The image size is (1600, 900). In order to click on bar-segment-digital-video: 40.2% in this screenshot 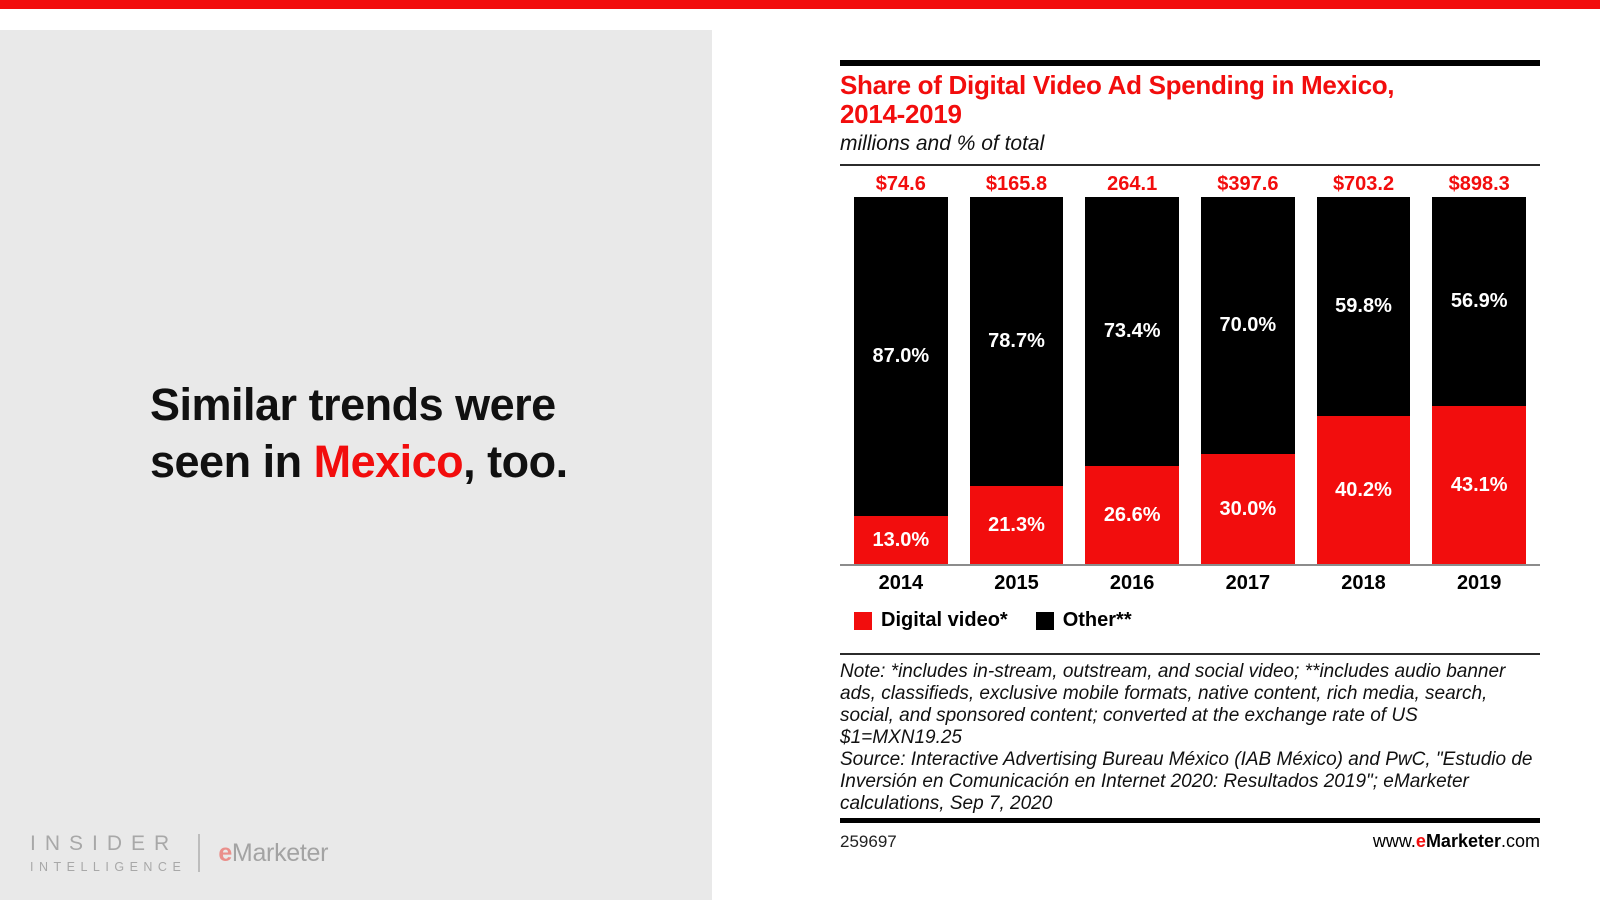, I will do `click(1363, 490)`.